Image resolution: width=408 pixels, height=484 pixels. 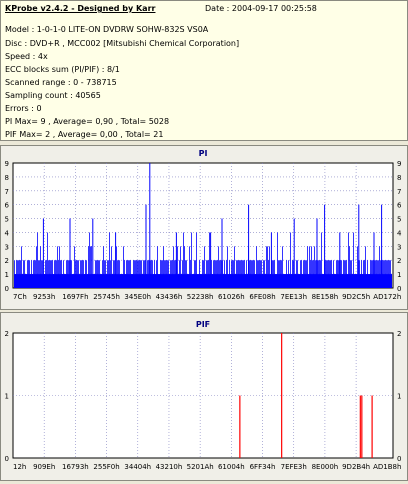 What do you see at coordinates (200, 297) in the screenshot?
I see `x-tick-label: 52238h` at bounding box center [200, 297].